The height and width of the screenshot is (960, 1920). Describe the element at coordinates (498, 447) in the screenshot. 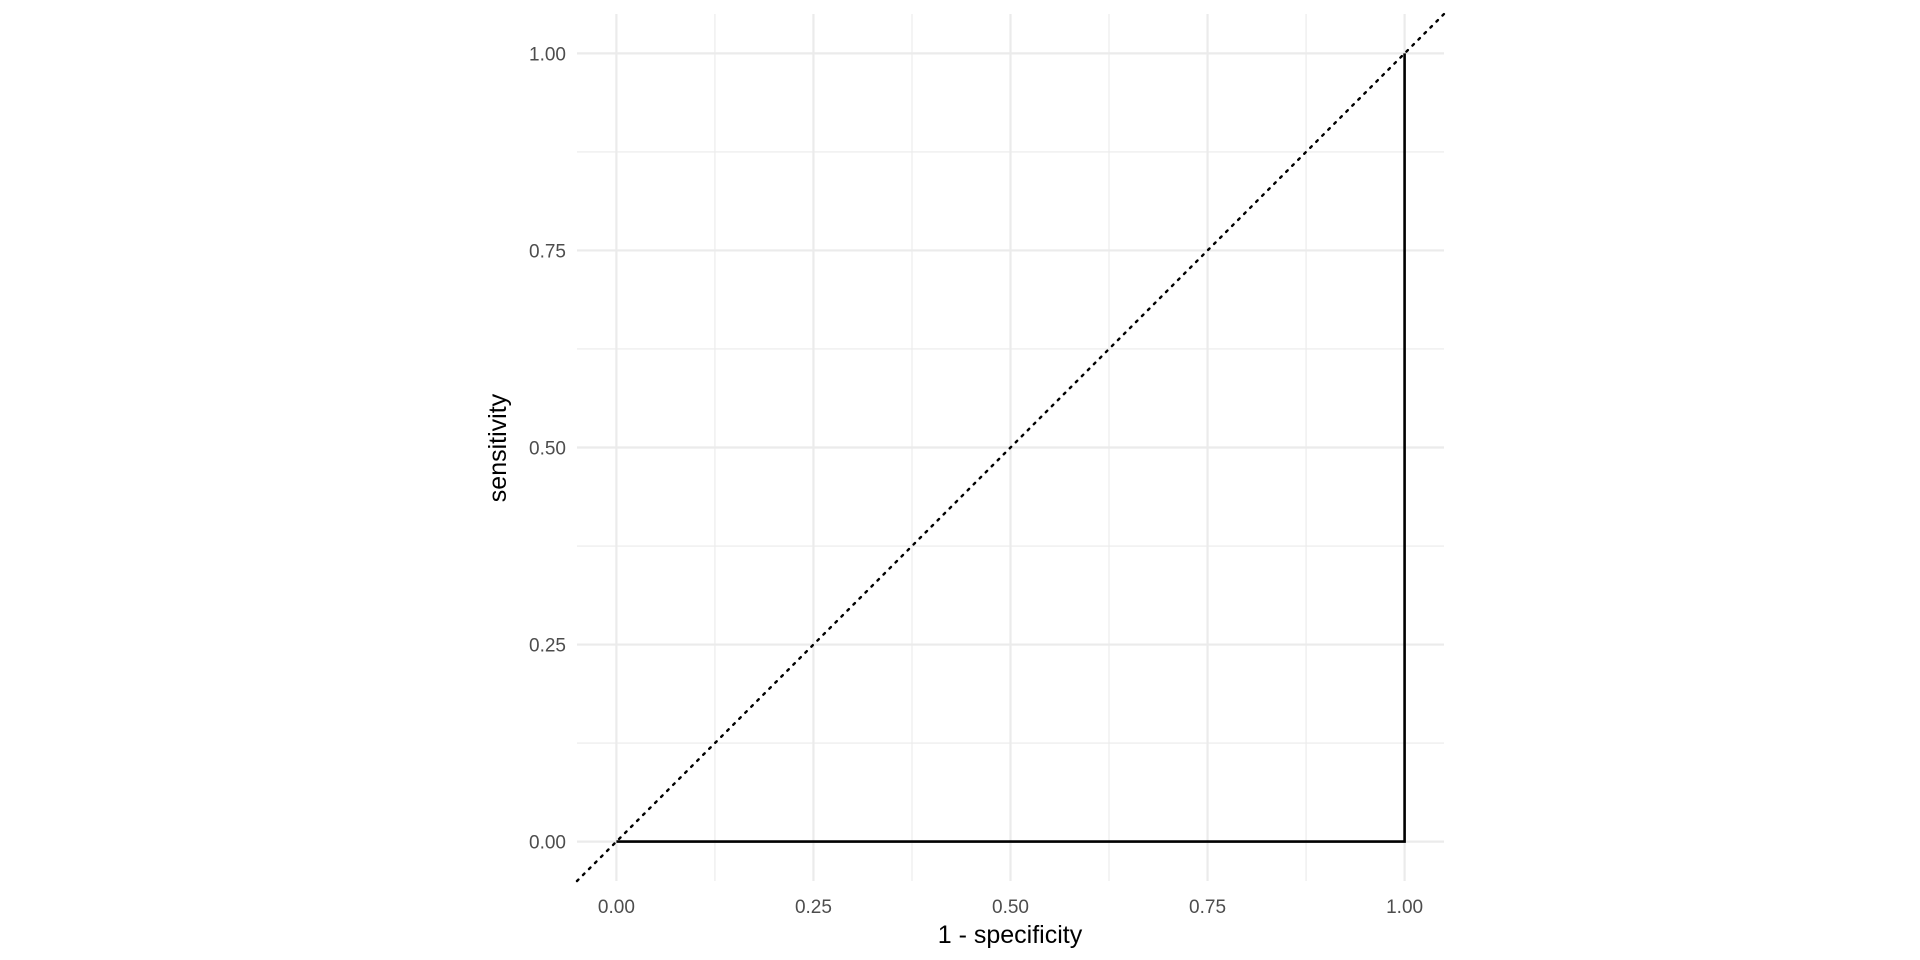

I see `y-axis-title: sensitivity` at that location.